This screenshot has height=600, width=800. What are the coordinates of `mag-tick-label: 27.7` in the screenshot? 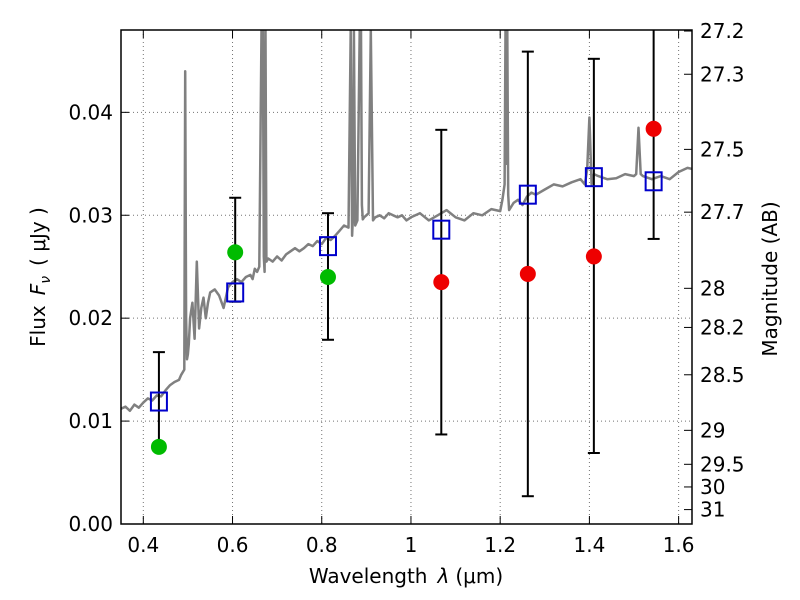 It's located at (722, 212).